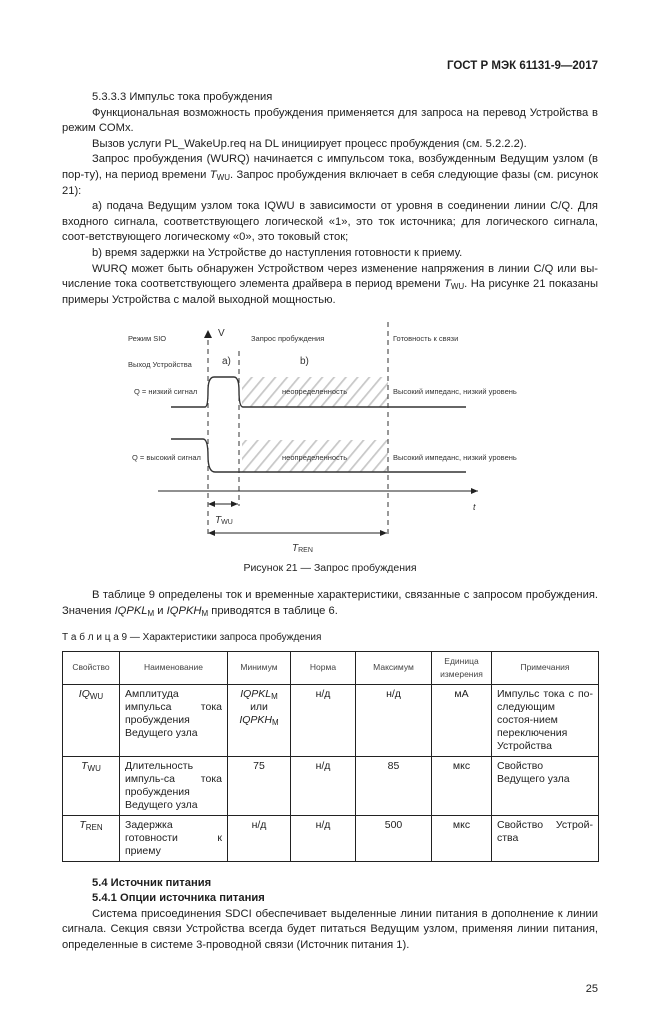 This screenshot has width=661, height=1025. What do you see at coordinates (298, 430) in the screenshot?
I see `phase-boundaries` at bounding box center [298, 430].